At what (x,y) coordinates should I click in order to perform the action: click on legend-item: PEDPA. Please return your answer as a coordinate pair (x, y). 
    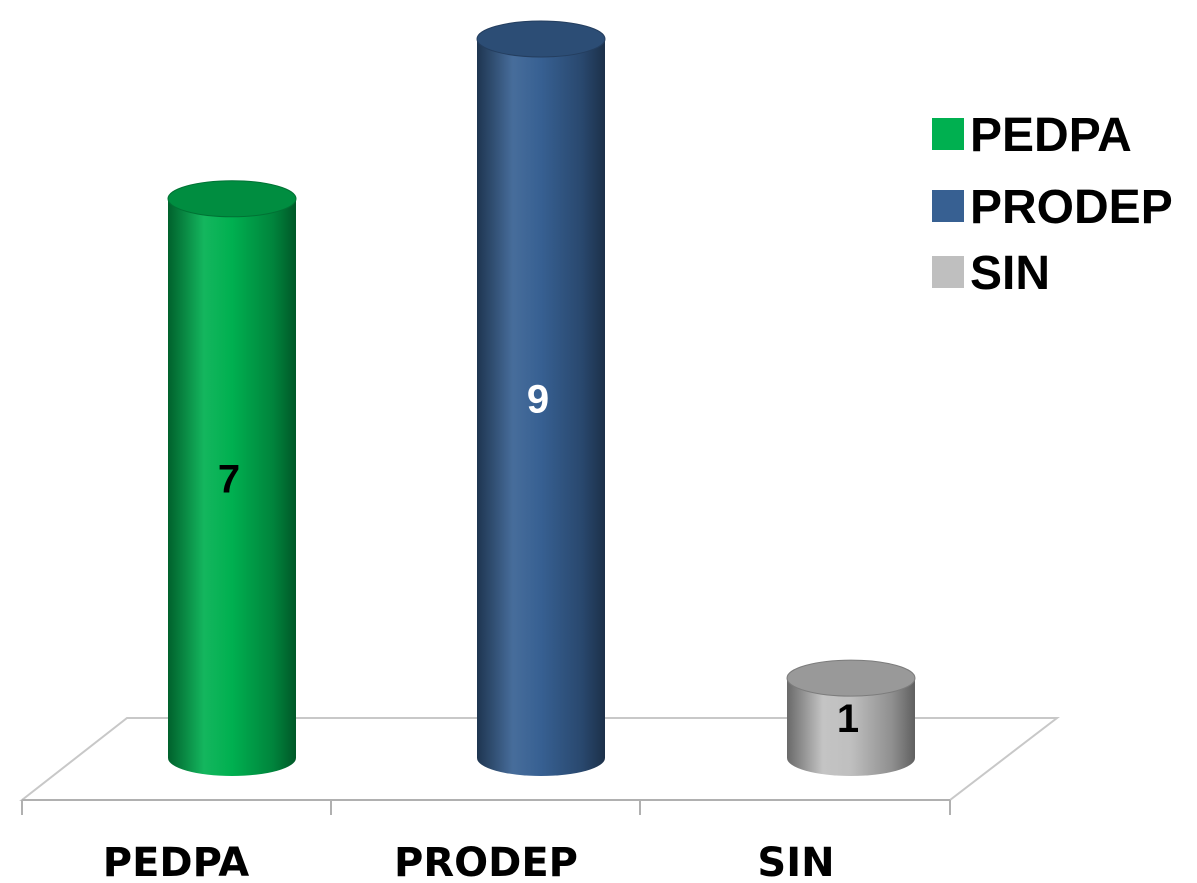
    Looking at the image, I should click on (1032, 135).